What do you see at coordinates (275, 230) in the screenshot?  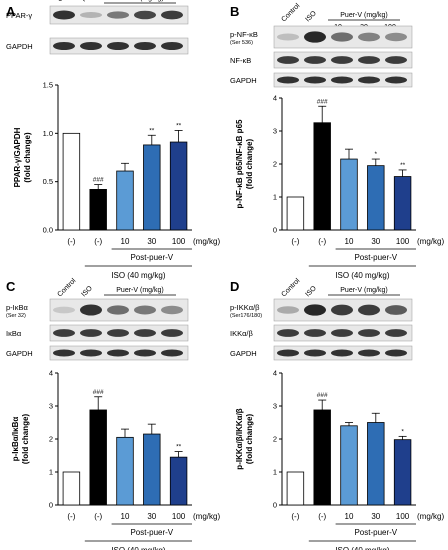 I see `y-tick-label: 0` at bounding box center [275, 230].